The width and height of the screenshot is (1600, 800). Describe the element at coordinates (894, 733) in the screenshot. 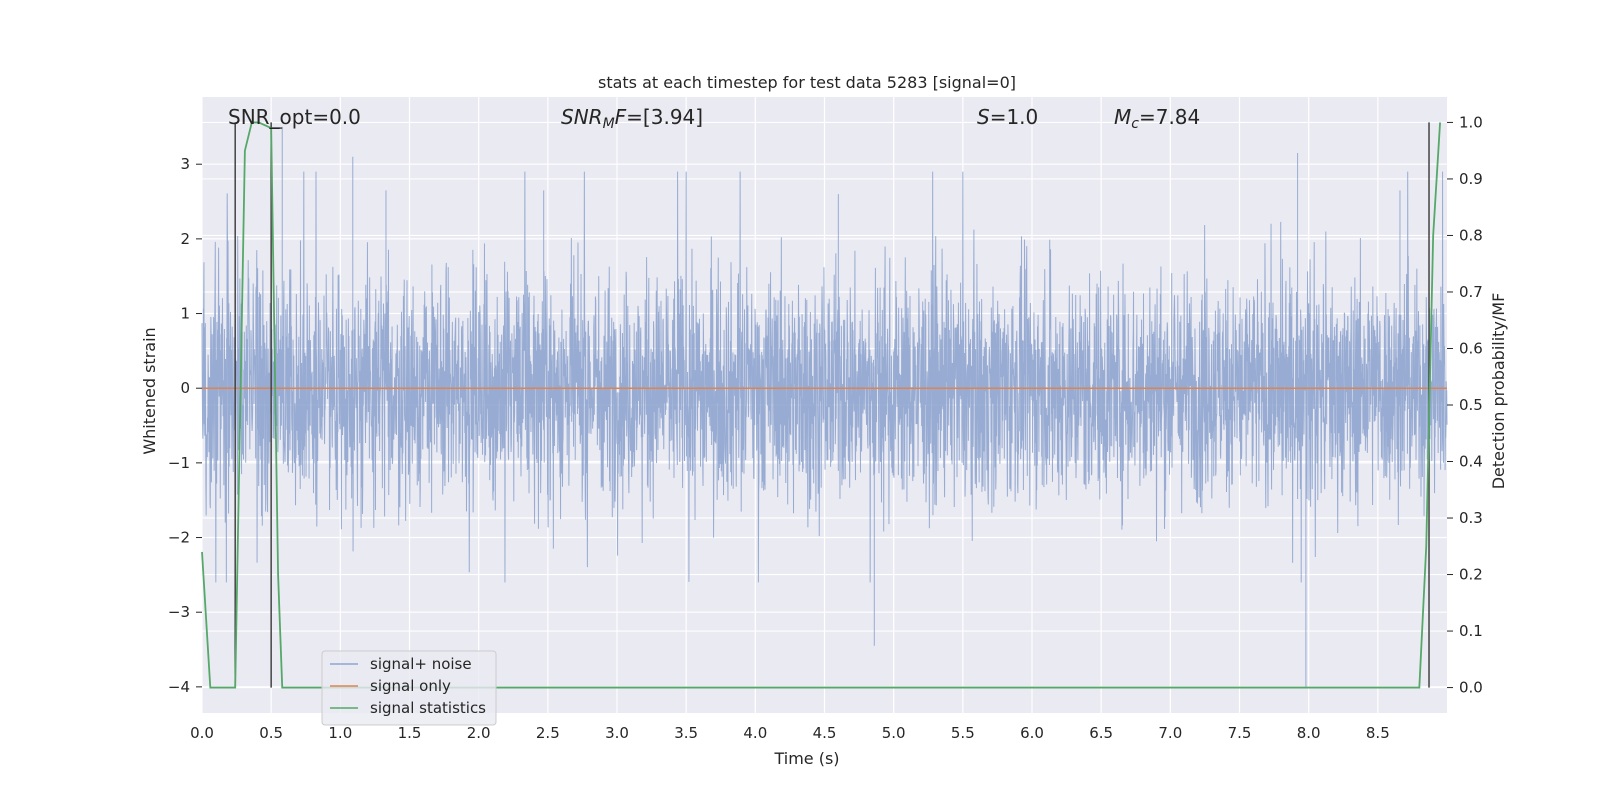

I see `x-tick-label: 5.0` at that location.